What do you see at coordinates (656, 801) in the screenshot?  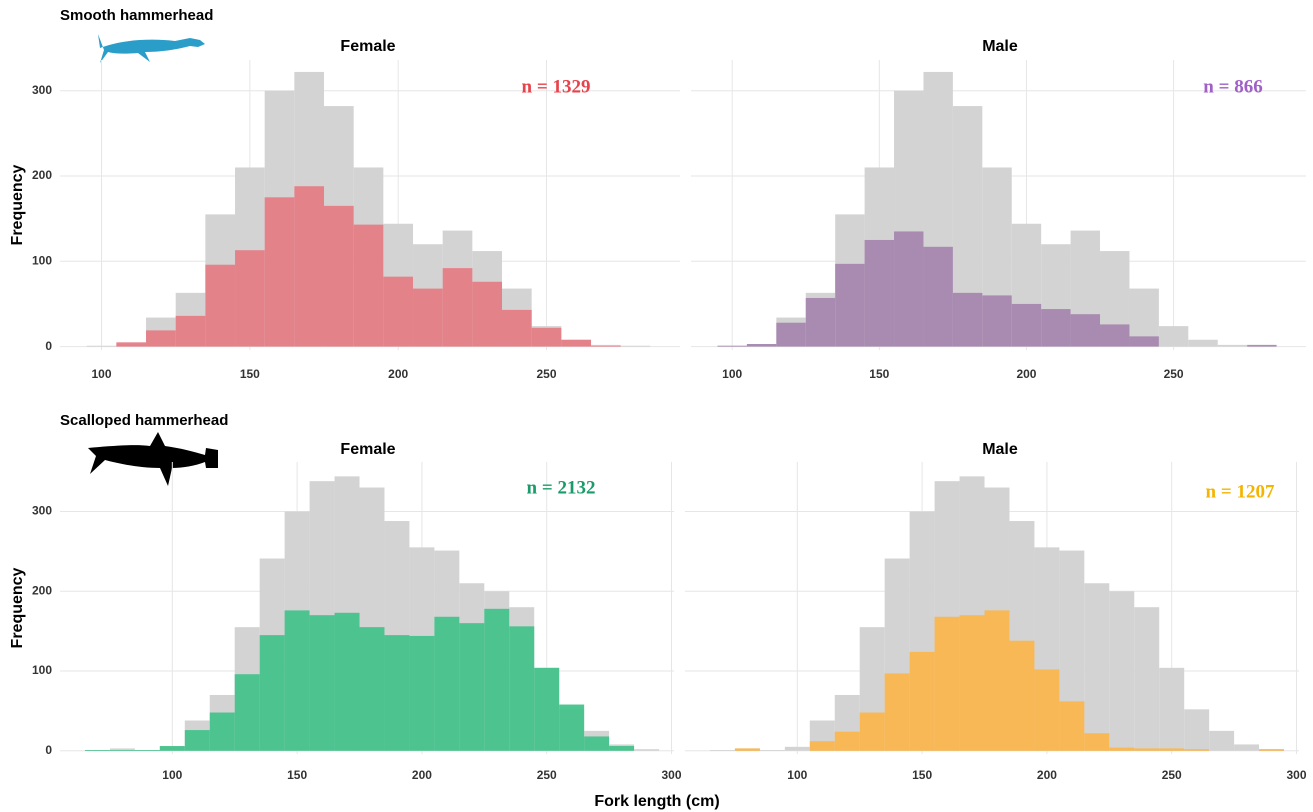 I see `x-axis-label: Fork length (cm)` at bounding box center [656, 801].